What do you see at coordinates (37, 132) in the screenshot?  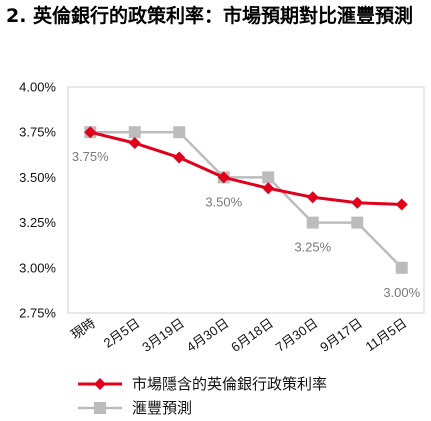 I see `y-tick-label: 3.75%` at bounding box center [37, 132].